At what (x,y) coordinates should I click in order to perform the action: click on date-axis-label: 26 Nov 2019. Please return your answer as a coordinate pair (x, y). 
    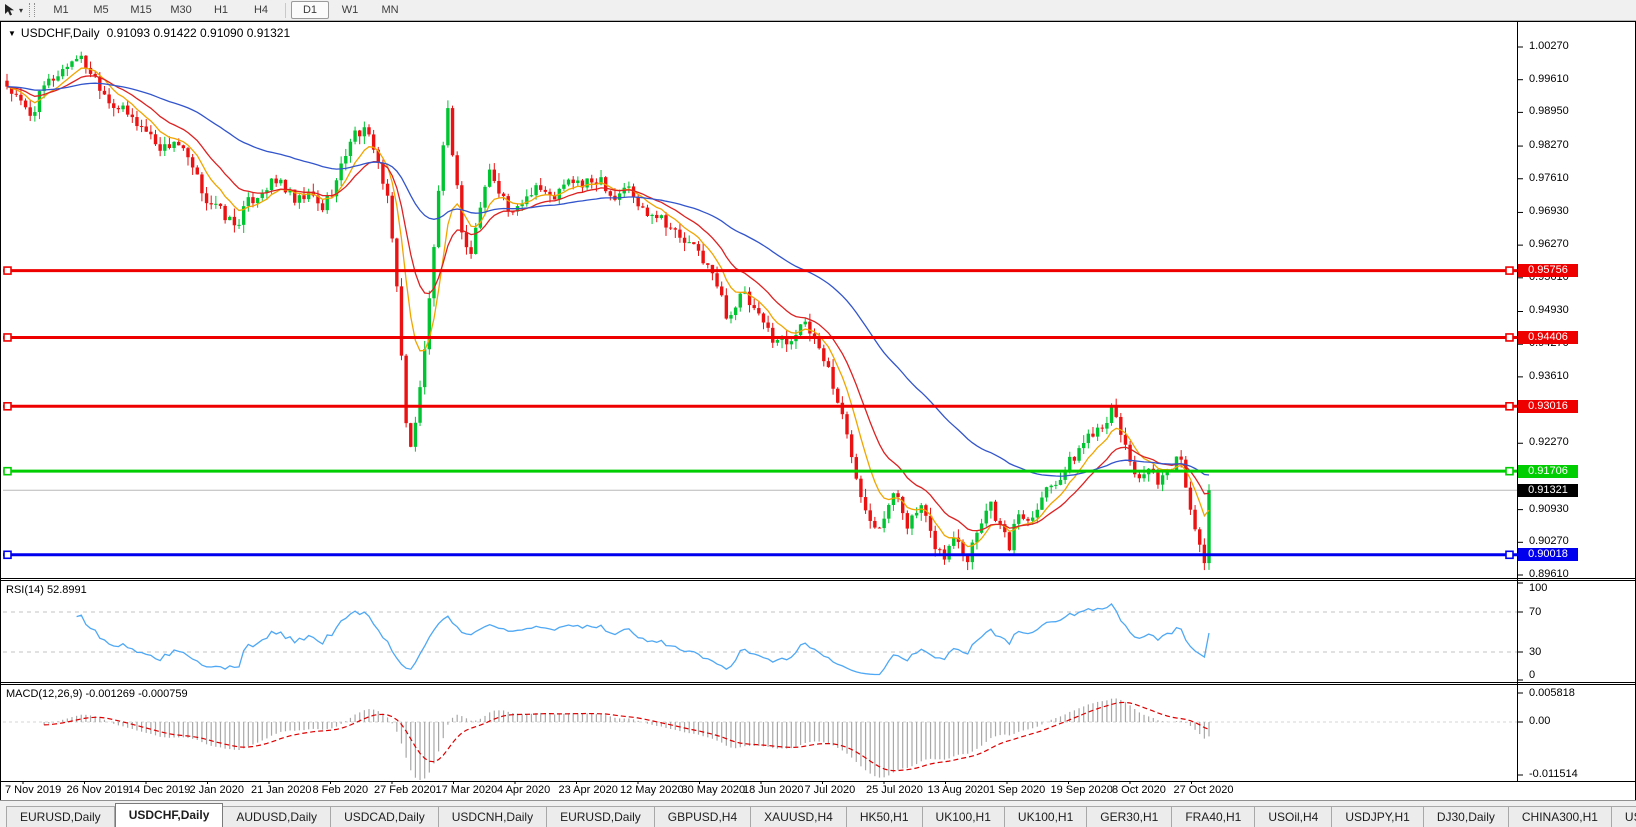
    Looking at the image, I should click on (97, 790).